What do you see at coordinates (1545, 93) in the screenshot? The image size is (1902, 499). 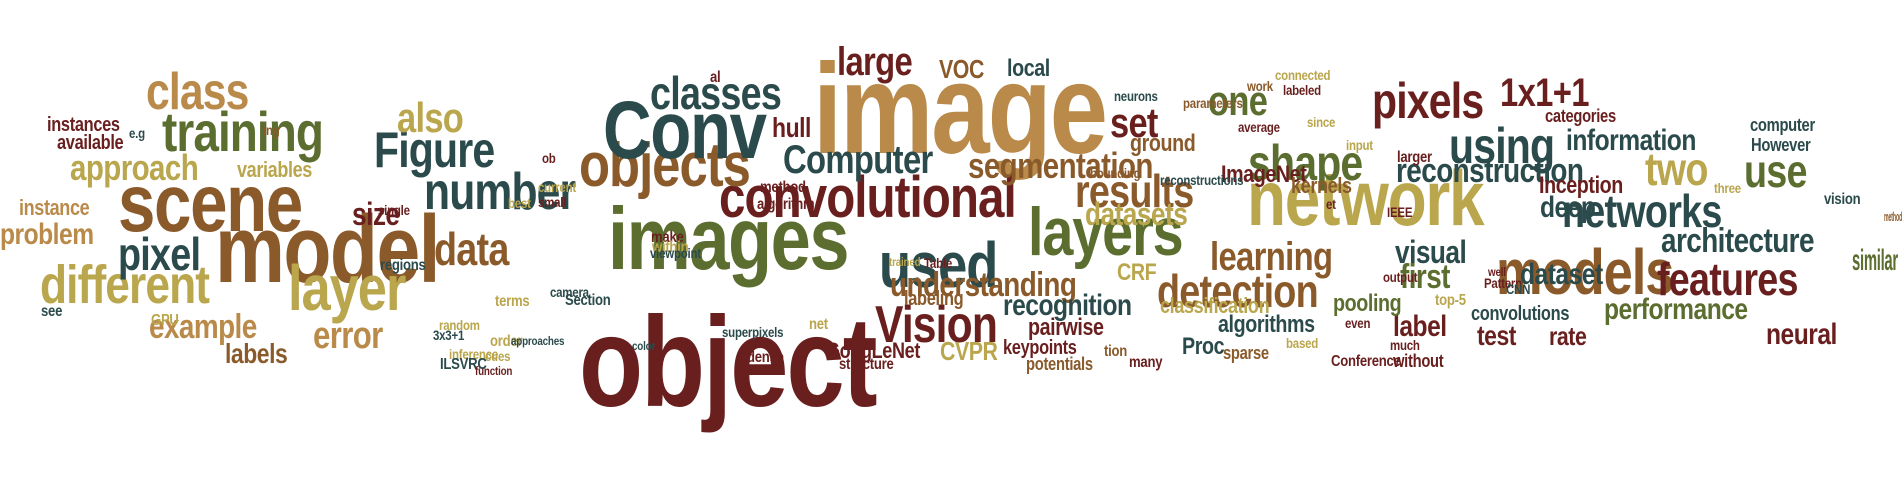 I see `cloud-word: 1x1+1` at bounding box center [1545, 93].